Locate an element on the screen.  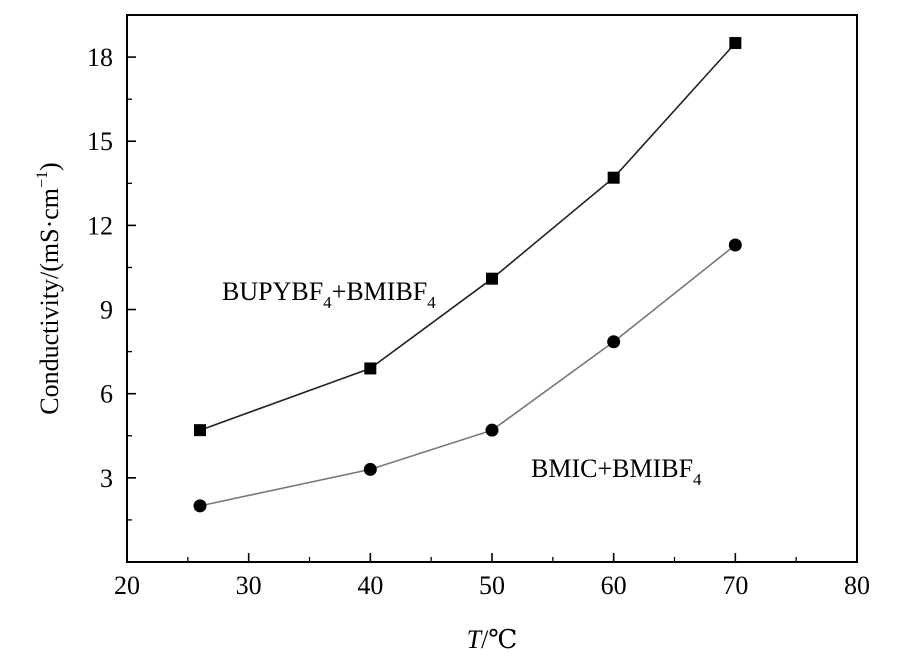
y-tick-label: 18 is located at coordinates (100, 57).